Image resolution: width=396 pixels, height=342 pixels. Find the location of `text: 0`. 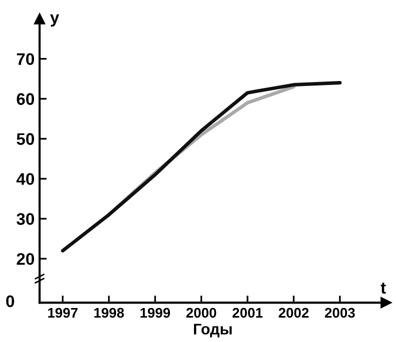

text: 0 is located at coordinates (10, 301).